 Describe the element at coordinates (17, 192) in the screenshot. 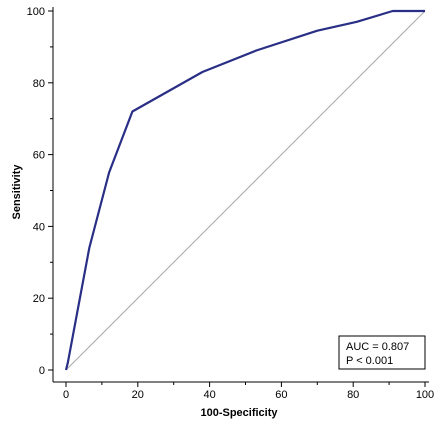

I see `y-axis-title: Sensitivity` at that location.